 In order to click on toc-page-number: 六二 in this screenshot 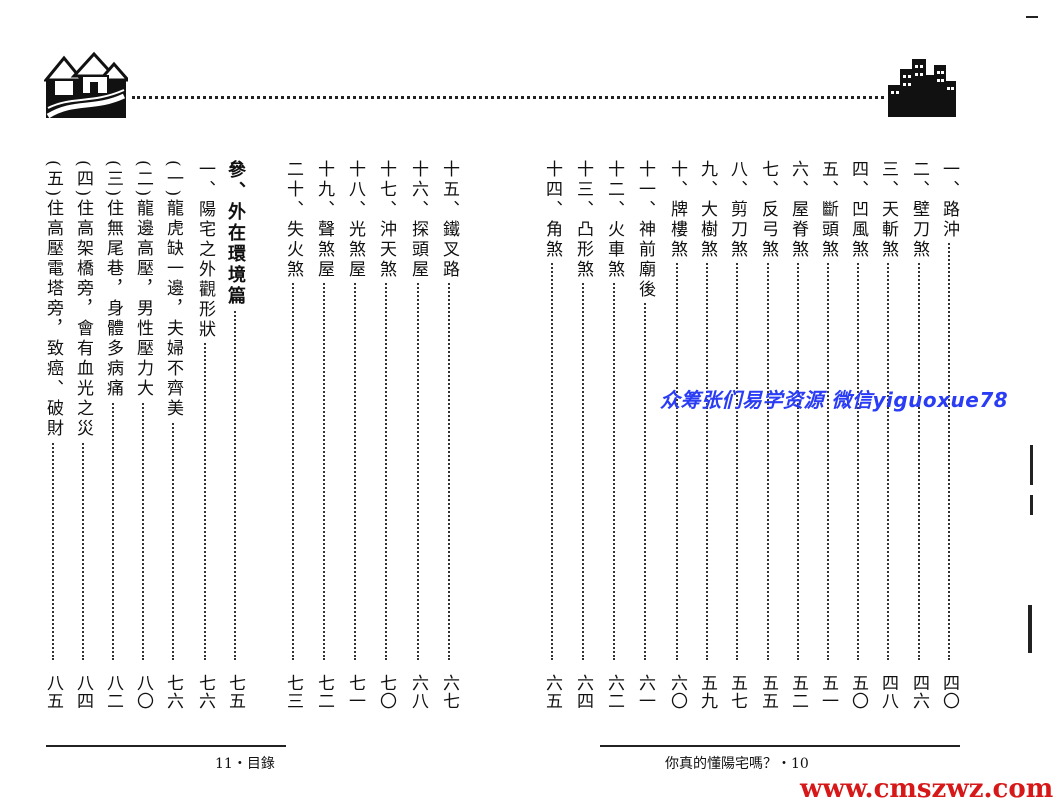, I will do `click(614, 692)`.